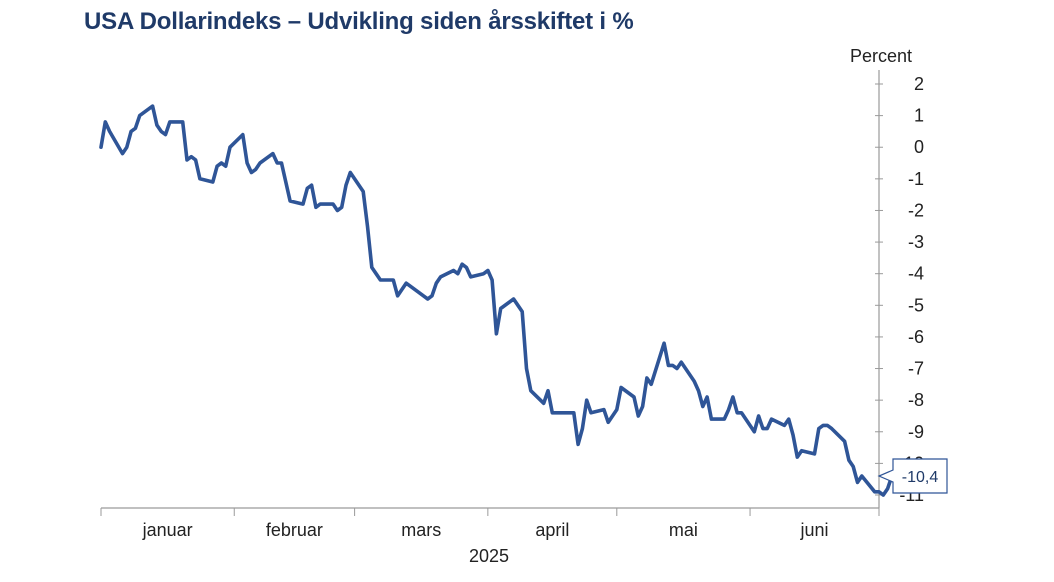  I want to click on last-value-callout: -10,4, so click(912, 476).